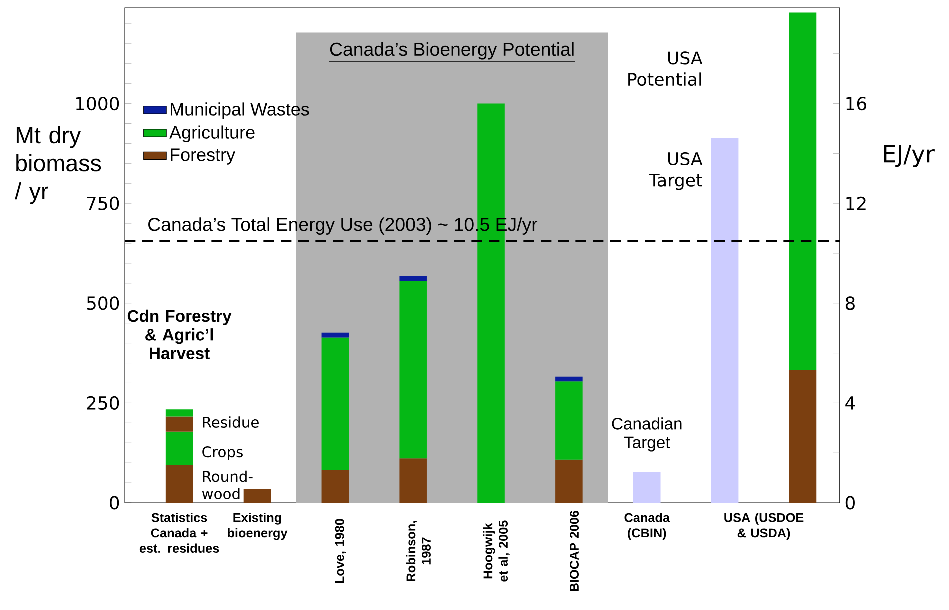  What do you see at coordinates (203, 156) in the screenshot?
I see `legend-label: Forestry` at bounding box center [203, 156].